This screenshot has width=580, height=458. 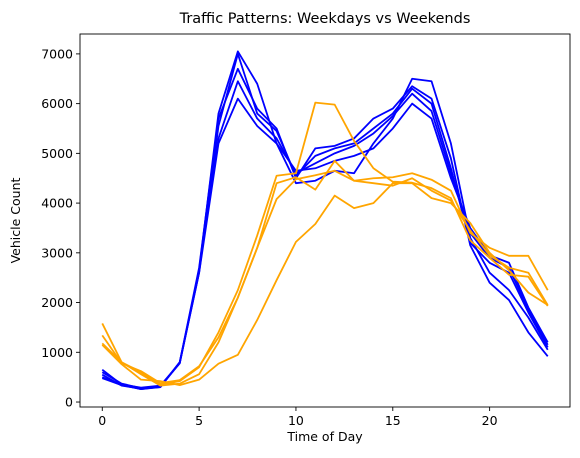 I want to click on x-tick-label: 15, so click(x=393, y=420).